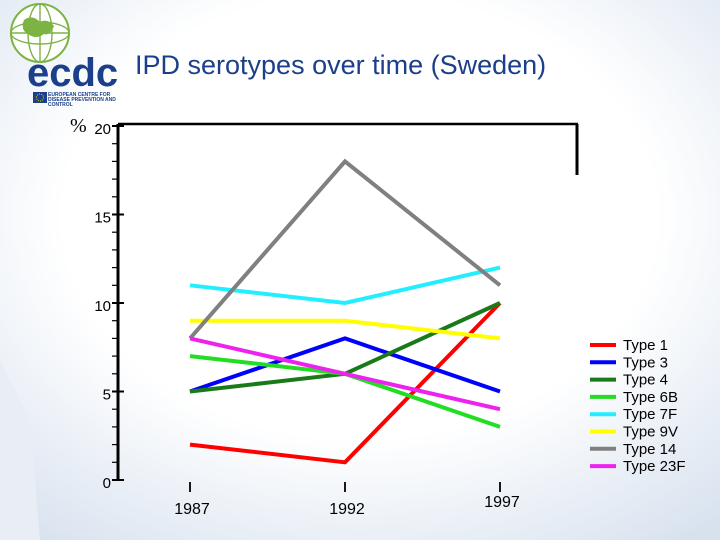  Describe the element at coordinates (79, 95) in the screenshot. I see `logo-caption-line-1: EUROPEAN CENTRE FOR` at that location.